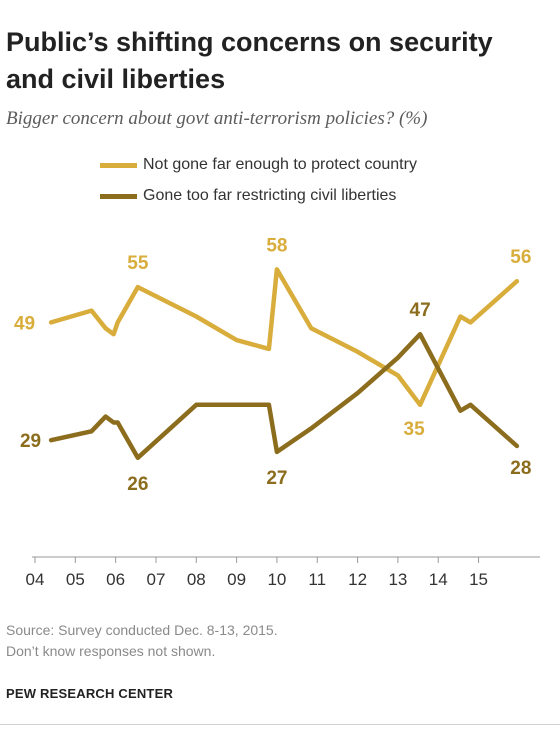 The width and height of the screenshot is (560, 739). Describe the element at coordinates (284, 396) in the screenshot. I see `series-line-too-far` at that location.